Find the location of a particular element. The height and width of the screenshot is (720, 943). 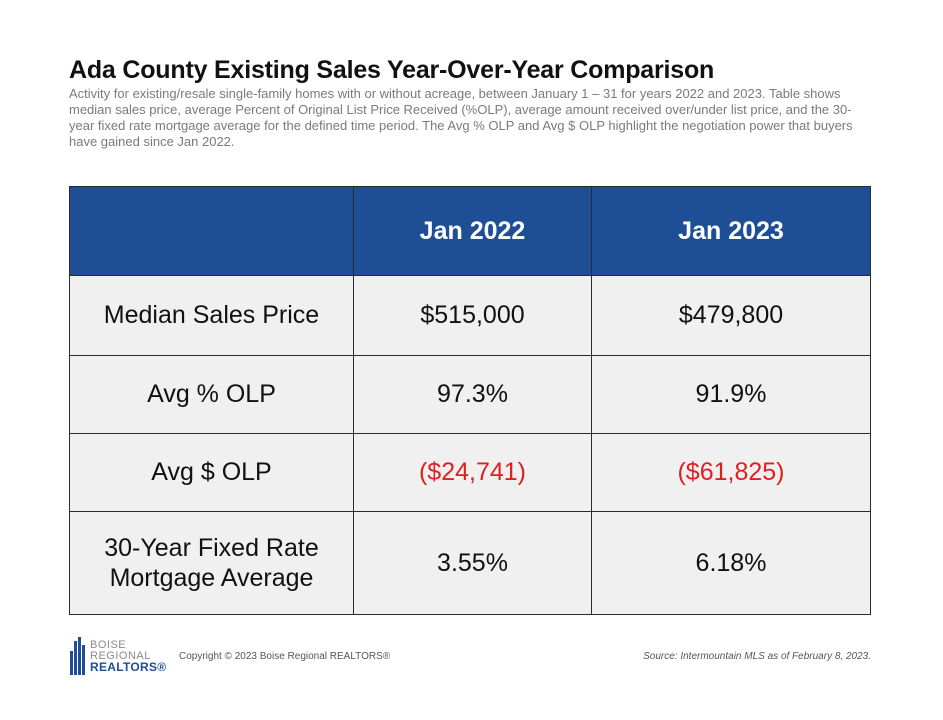

brand-logo: BOISE REGIONAL REALTORS® is located at coordinates (118, 656).